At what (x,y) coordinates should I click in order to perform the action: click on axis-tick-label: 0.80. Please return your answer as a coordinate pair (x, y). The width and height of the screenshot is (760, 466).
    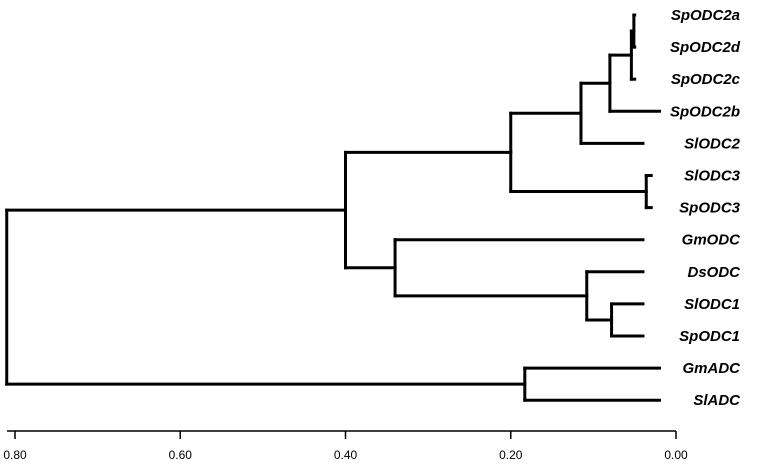
    Looking at the image, I should click on (15, 455).